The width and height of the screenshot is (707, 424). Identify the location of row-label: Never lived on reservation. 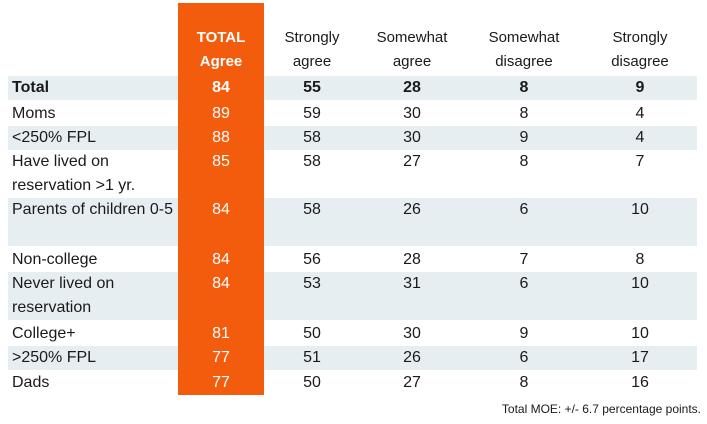
(63, 295).